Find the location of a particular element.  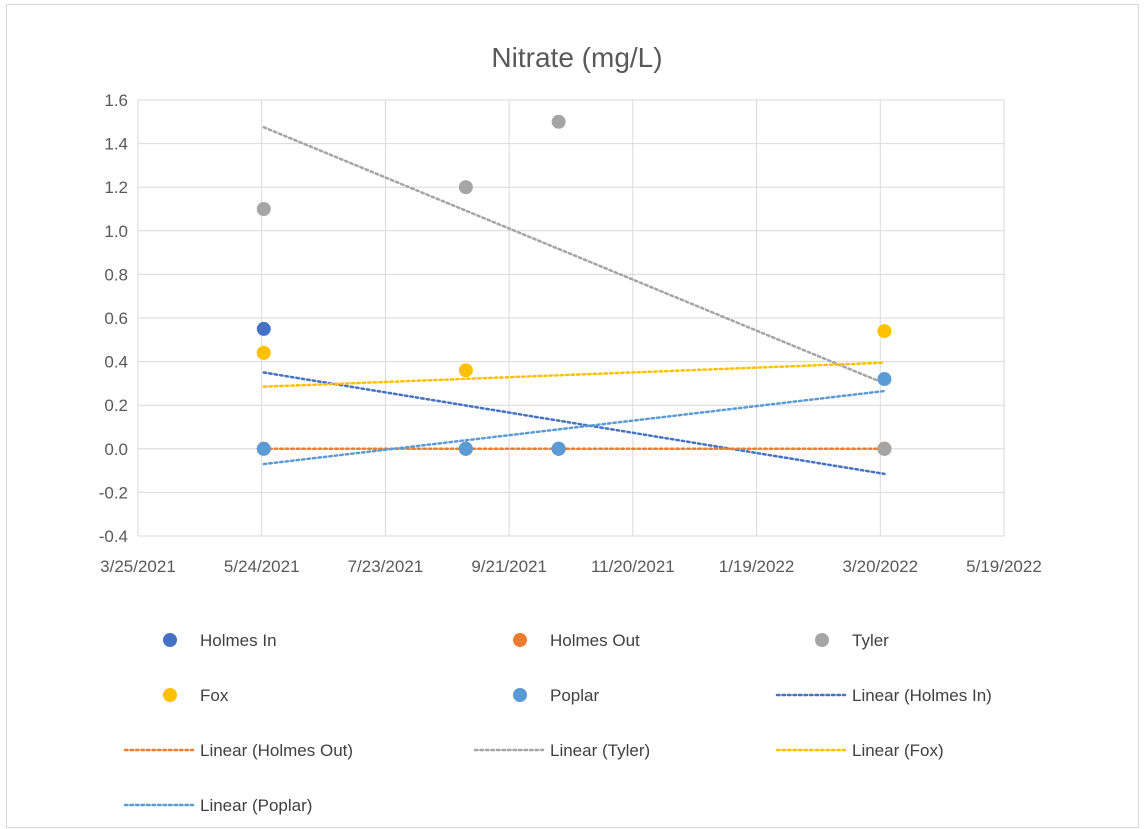

legend-label: Linear (Tyler) is located at coordinates (600, 750).